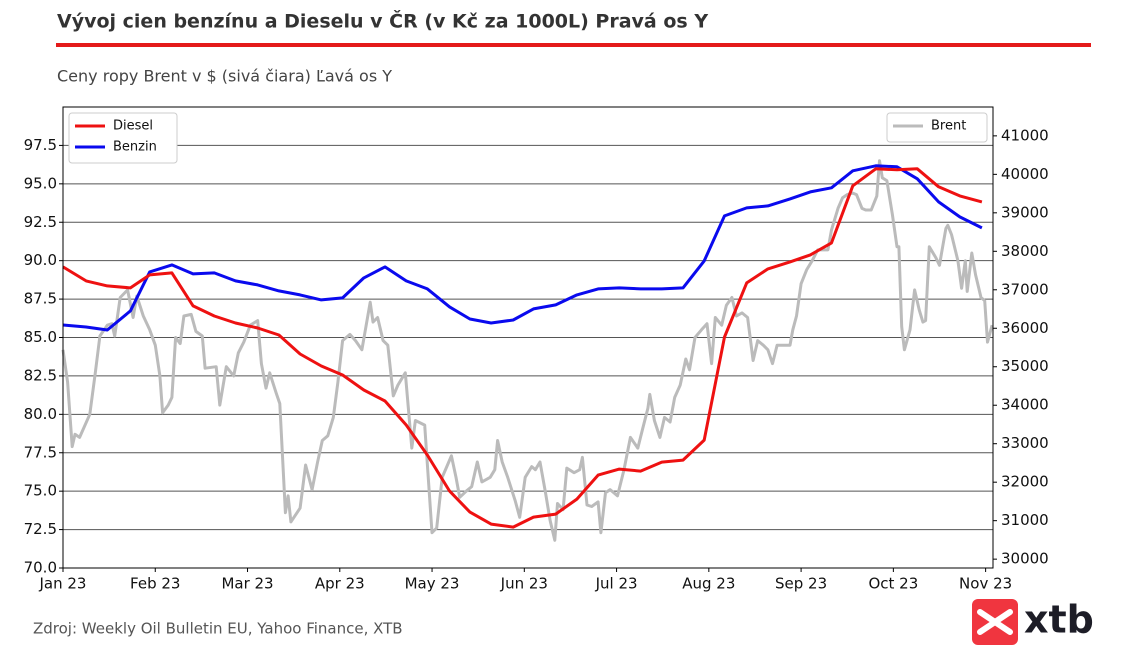  I want to click on x-tick-label: Oct 23, so click(893, 584).